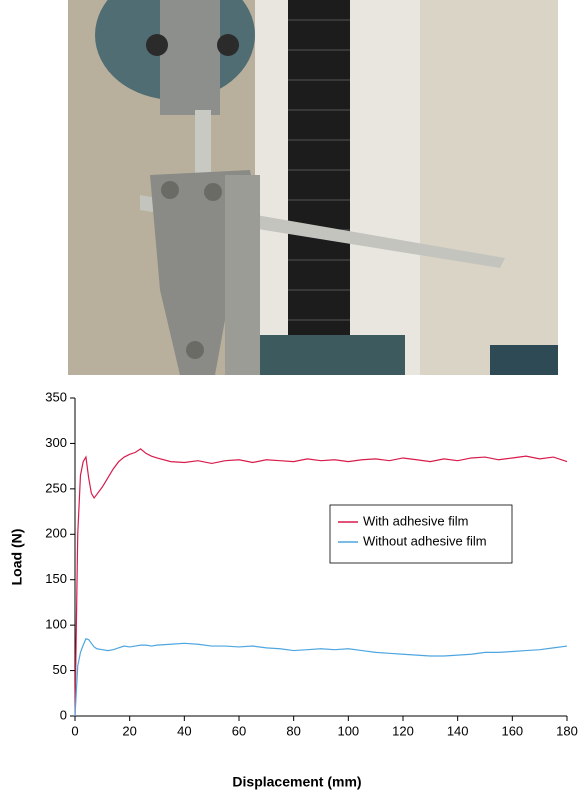  What do you see at coordinates (56, 624) in the screenshot?
I see `y-tick-label: 100` at bounding box center [56, 624].